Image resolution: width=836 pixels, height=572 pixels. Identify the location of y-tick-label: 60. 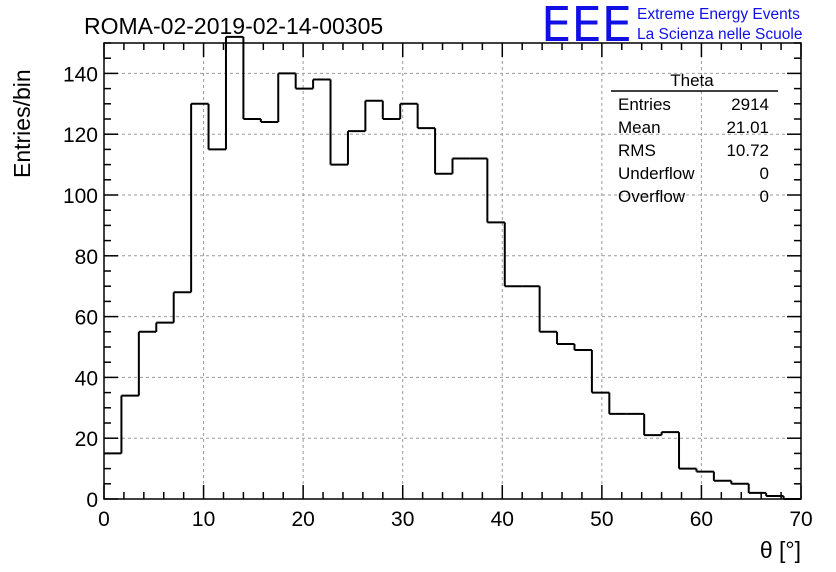
(86, 318).